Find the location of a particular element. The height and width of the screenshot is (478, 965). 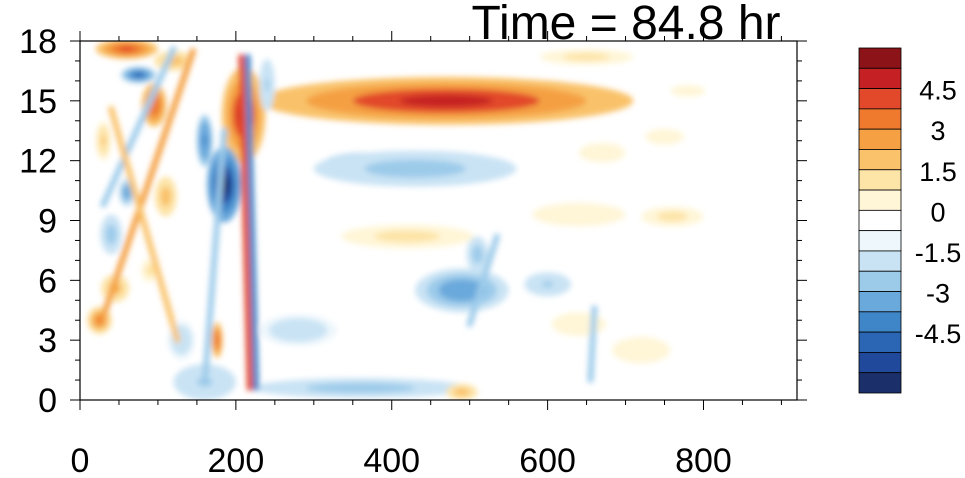

colorbar-label: 4.5 is located at coordinates (938, 91).